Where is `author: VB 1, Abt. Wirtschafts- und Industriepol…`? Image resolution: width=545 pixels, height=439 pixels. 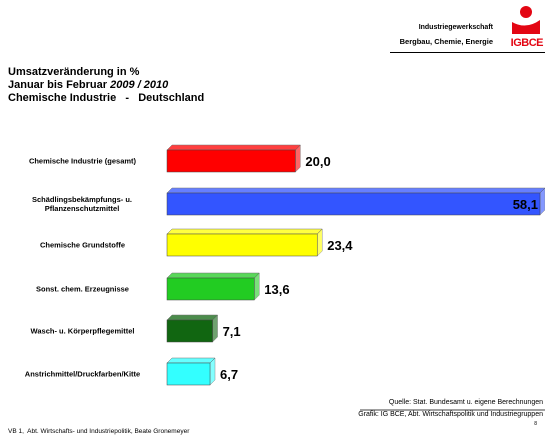
author: VB 1, Abt. Wirtschafts- und Industriepol… is located at coordinates (99, 431).